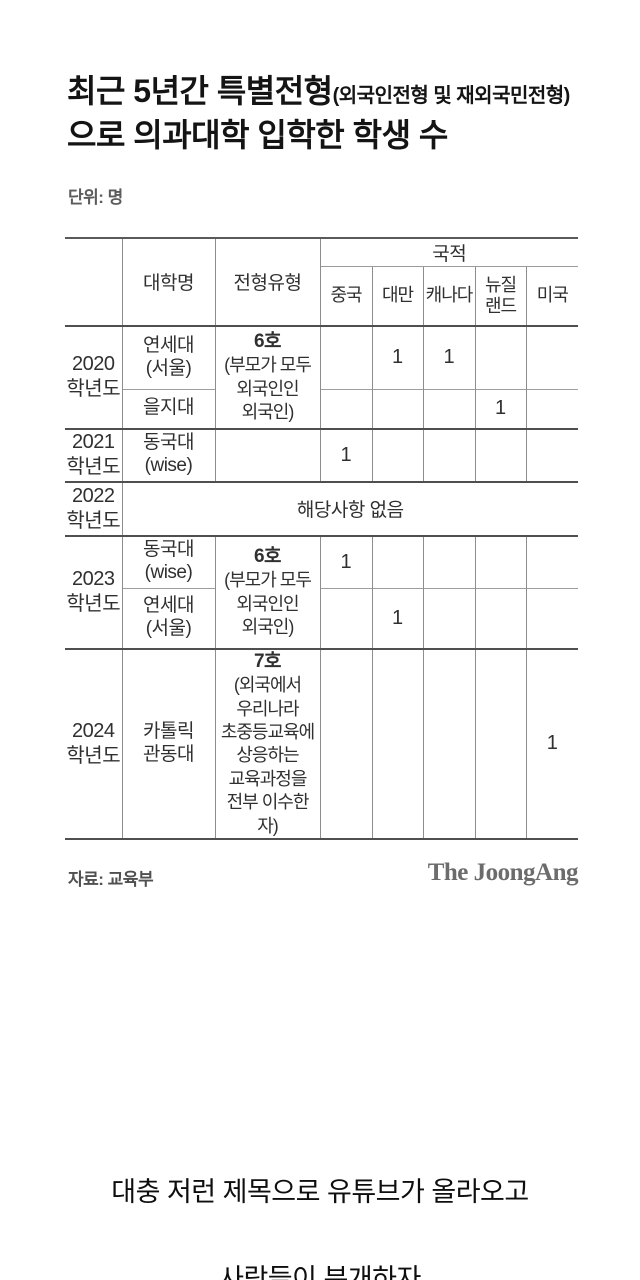 Image resolution: width=640 pixels, height=1280 pixels. I want to click on university-cell: 카톨릭 관동대, so click(168, 743).